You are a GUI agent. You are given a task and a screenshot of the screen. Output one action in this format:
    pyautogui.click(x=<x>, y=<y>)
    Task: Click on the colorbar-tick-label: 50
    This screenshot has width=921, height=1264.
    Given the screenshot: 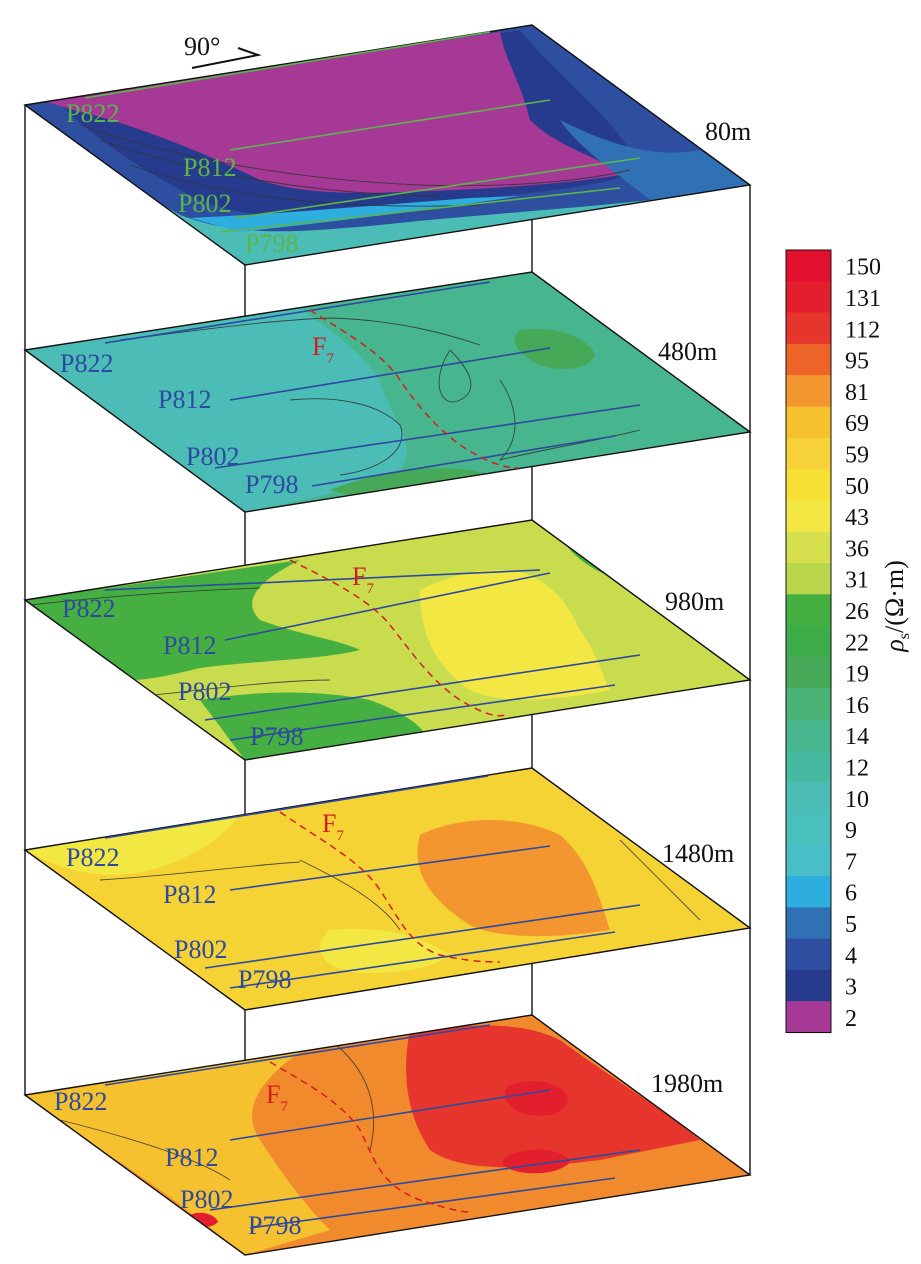 What is the action you would take?
    pyautogui.click(x=857, y=487)
    